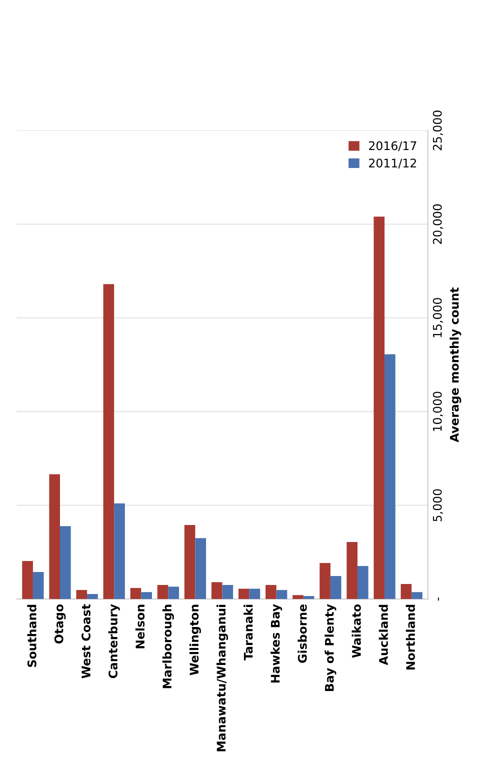  What do you see at coordinates (330, 648) in the screenshot?
I see `x-tick-label: Bay of Plenty` at bounding box center [330, 648].